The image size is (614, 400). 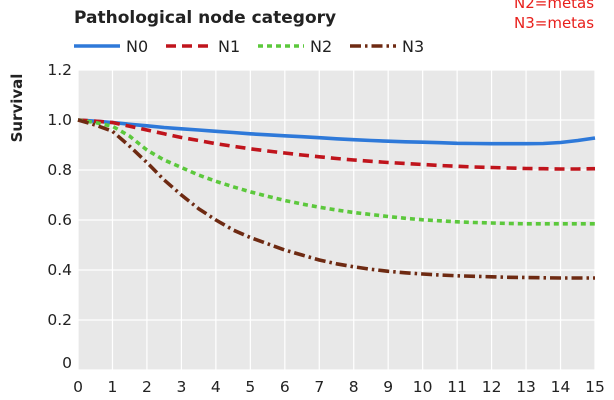 What do you see at coordinates (354, 387) in the screenshot?
I see `x-tick-label: 8` at bounding box center [354, 387].